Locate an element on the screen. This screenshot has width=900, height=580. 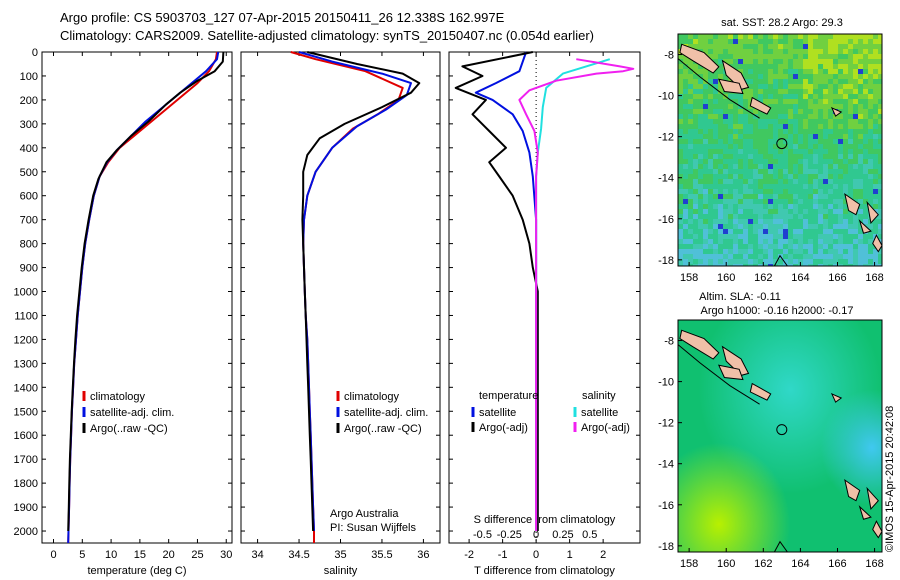
sla-map-title: Altim. SLA: -0.11 is located at coordinates (740, 297).